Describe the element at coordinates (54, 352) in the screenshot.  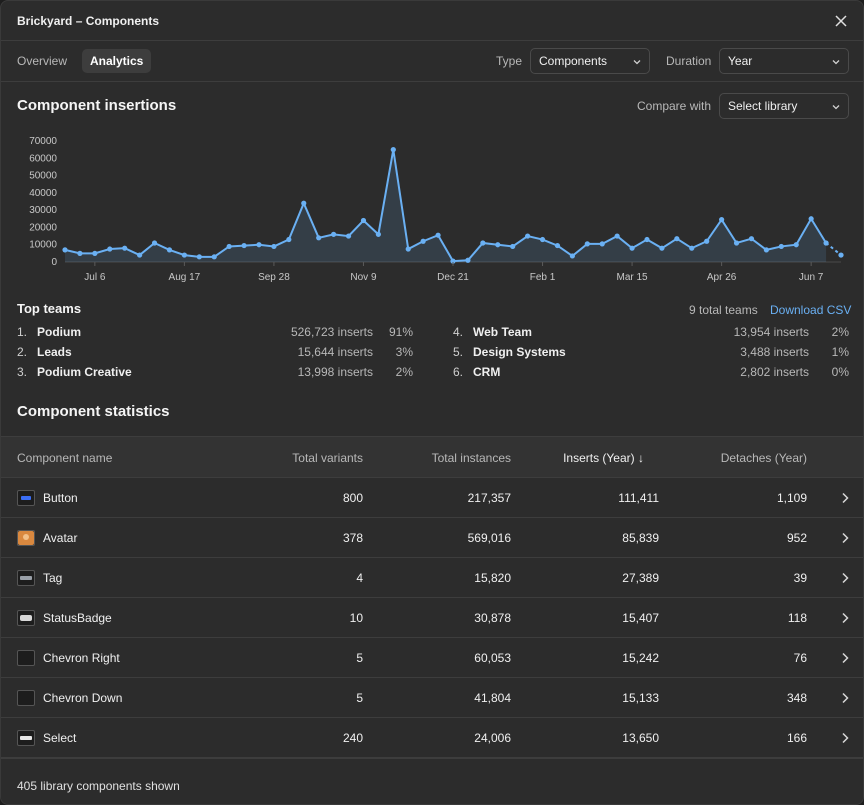
I see `team-name: Leads` at that location.